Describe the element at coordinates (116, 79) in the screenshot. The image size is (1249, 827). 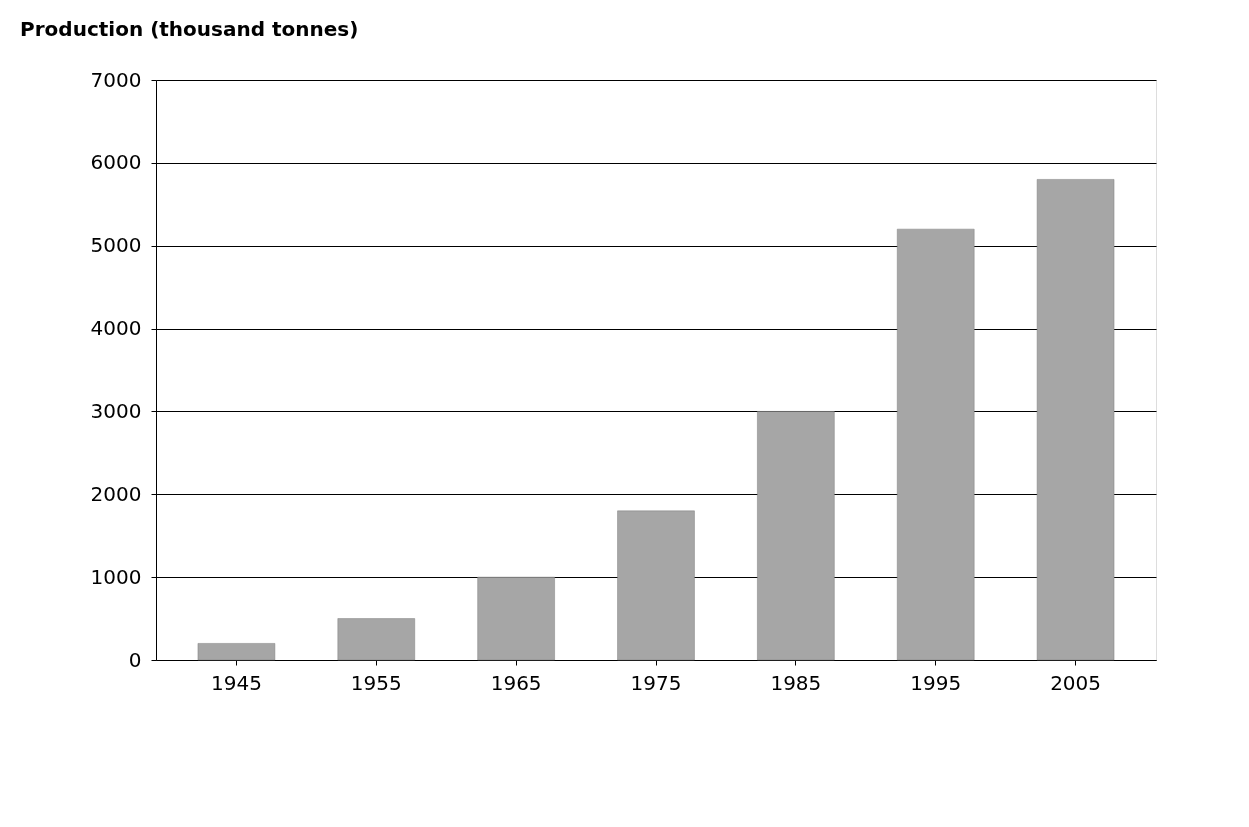
I see `y-tick-label: 7000` at that location.